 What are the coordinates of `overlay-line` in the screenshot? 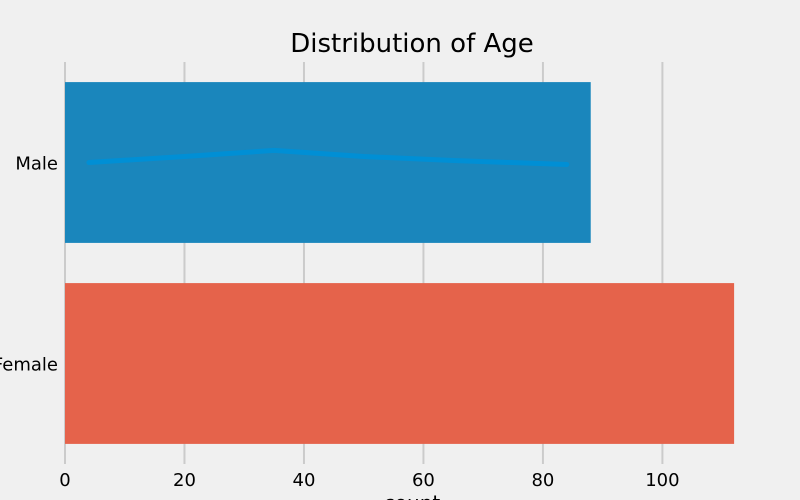 It's located at (328, 157).